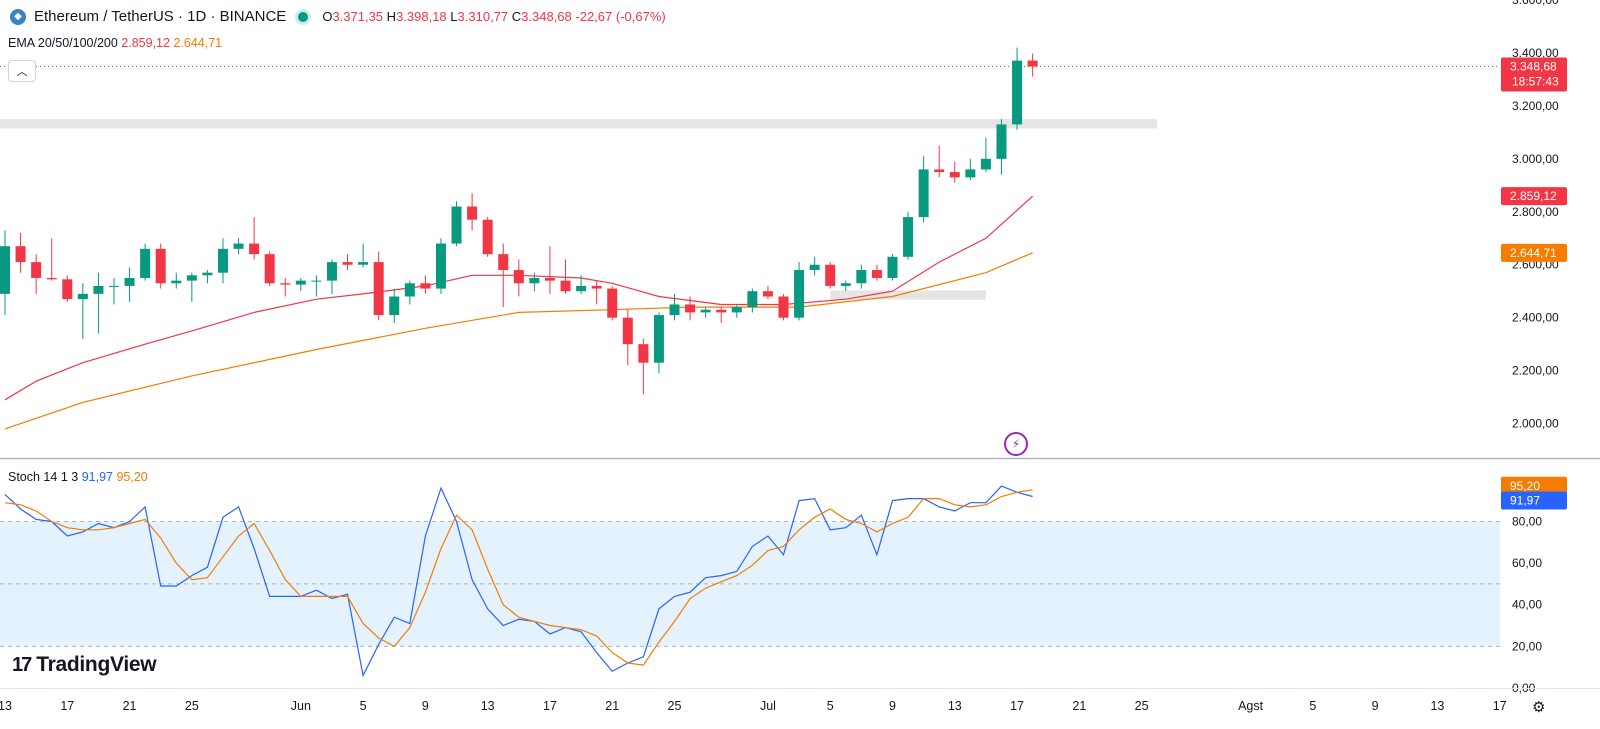 The height and width of the screenshot is (729, 1600). What do you see at coordinates (1534, 500) in the screenshot?
I see `stoch-tag-2-bg` at bounding box center [1534, 500].